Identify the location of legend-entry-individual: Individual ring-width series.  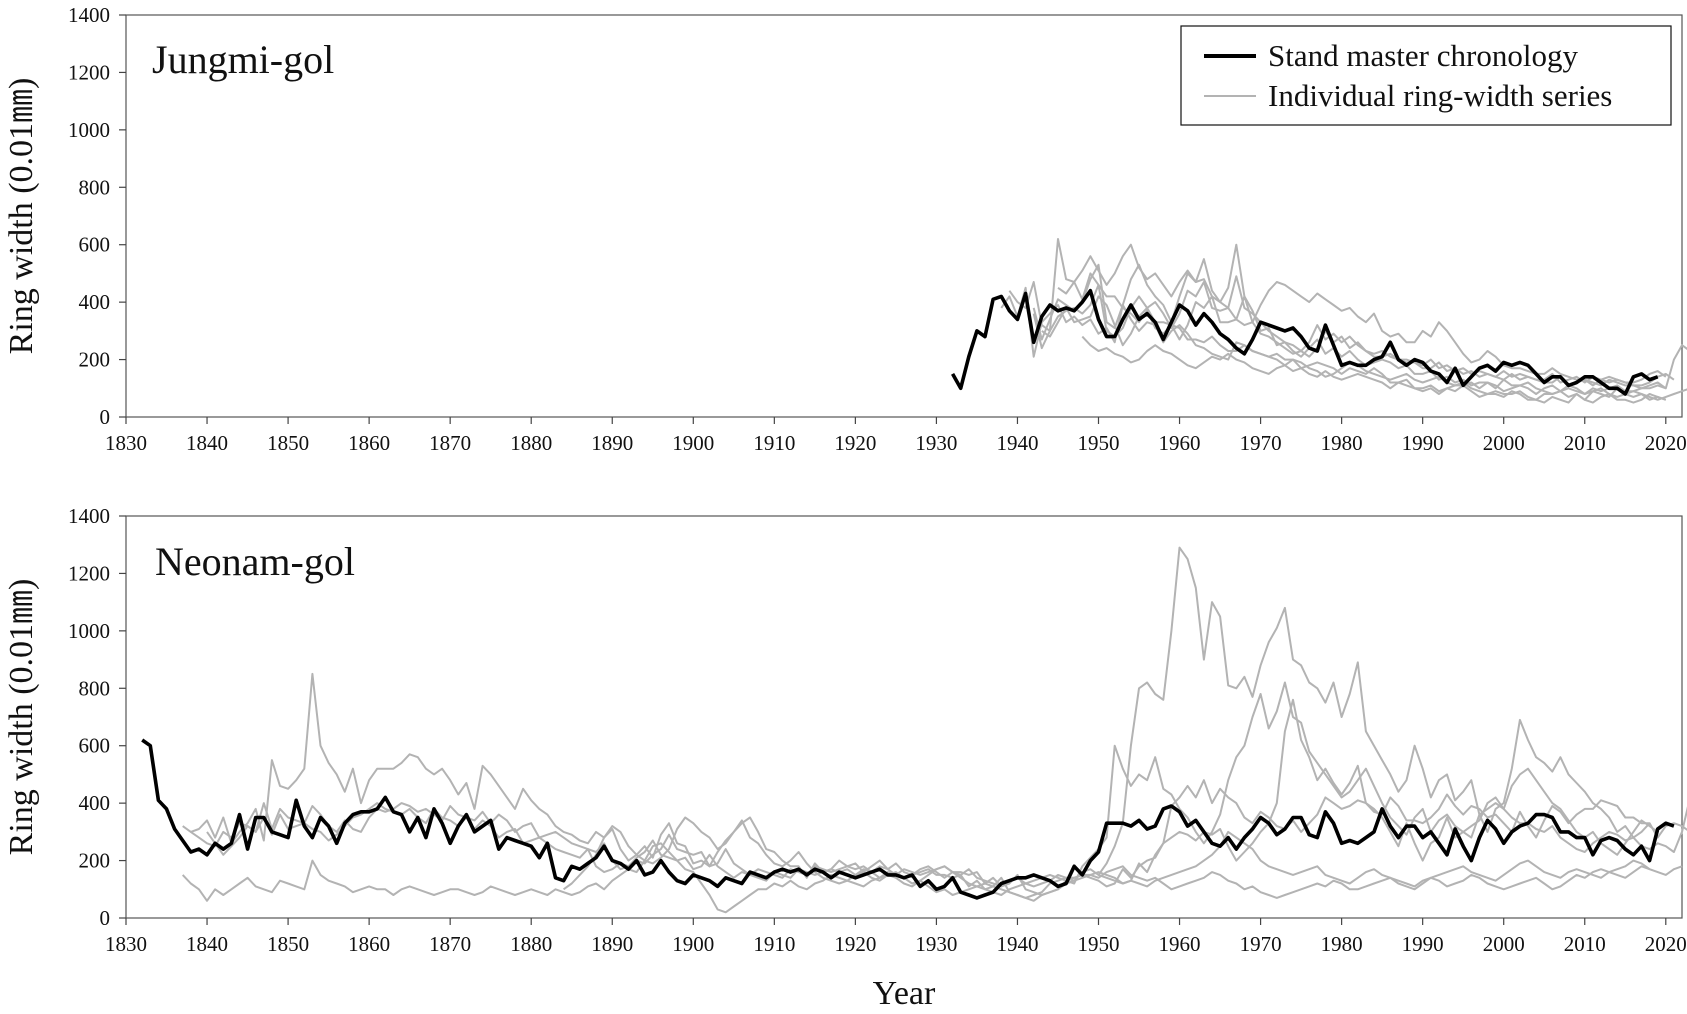
(1440, 95).